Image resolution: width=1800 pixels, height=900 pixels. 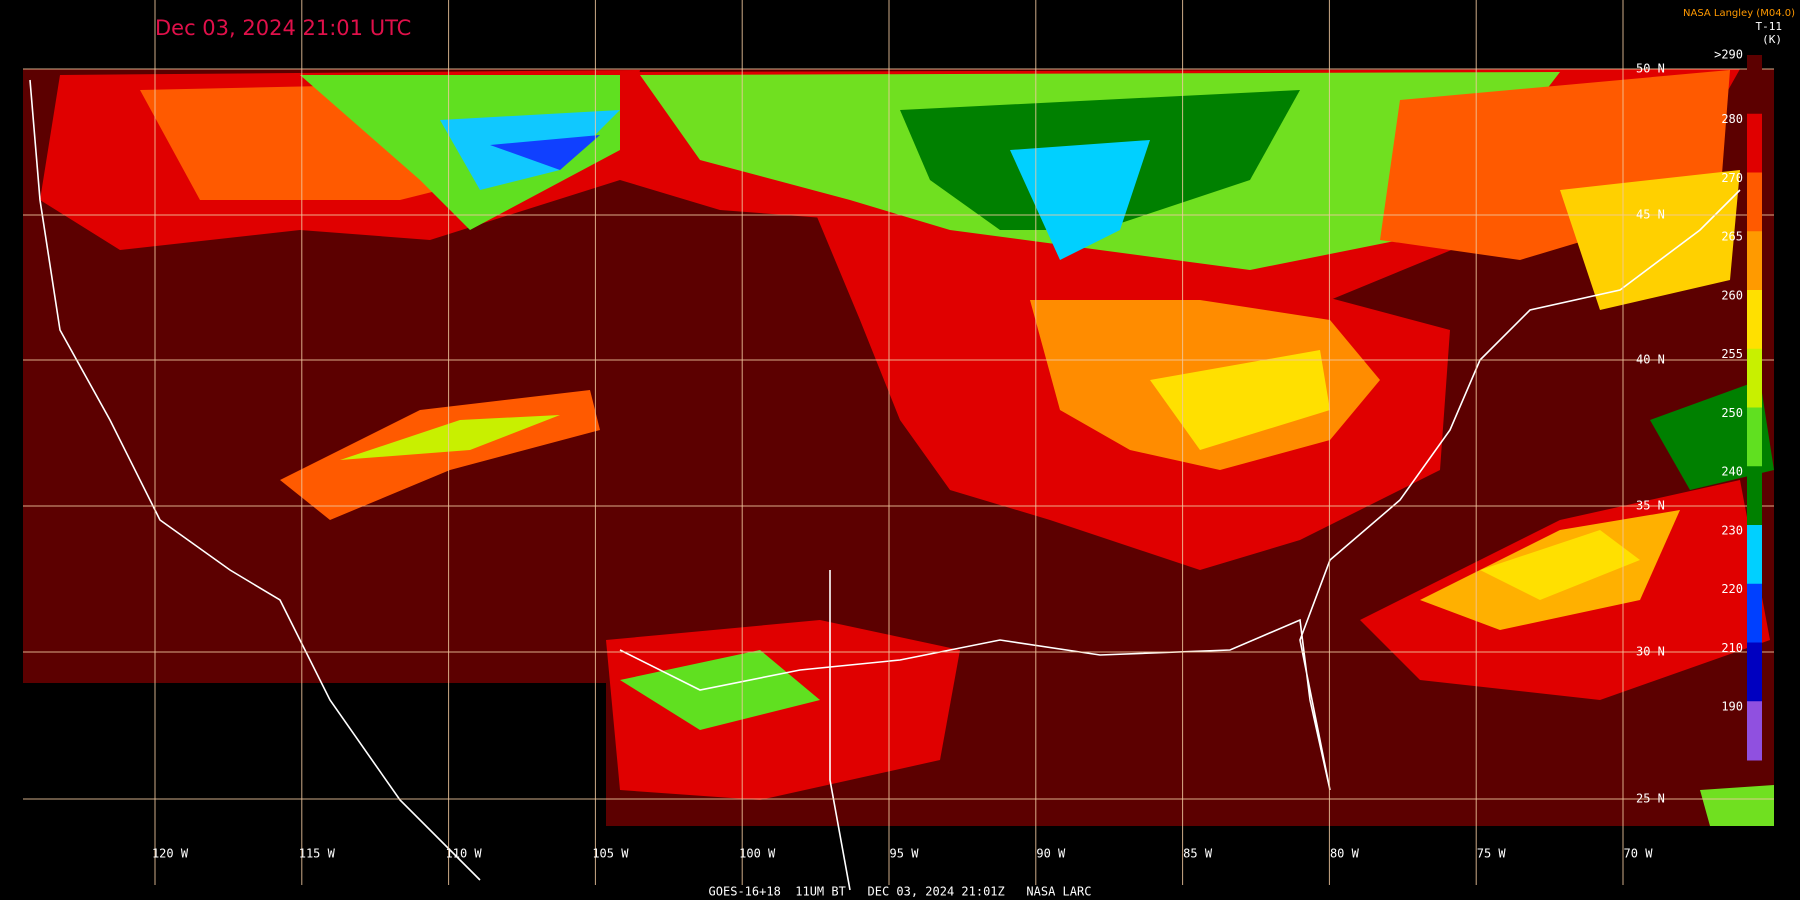 I want to click on timestamp: Dec 03, 2024 21:01 UTC, so click(x=283, y=28).